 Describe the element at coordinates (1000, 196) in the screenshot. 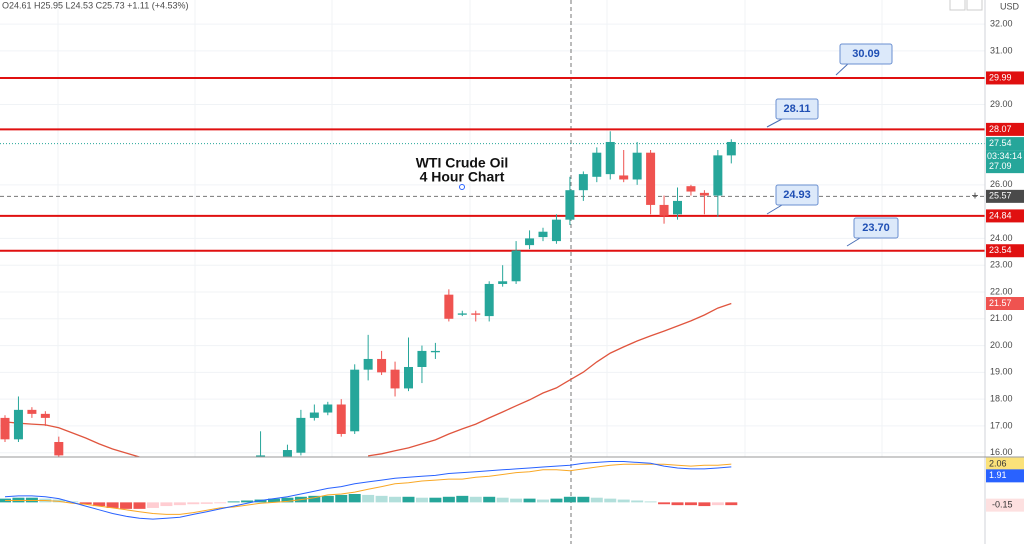

I see `crosshair-tag-label: 25.57` at that location.